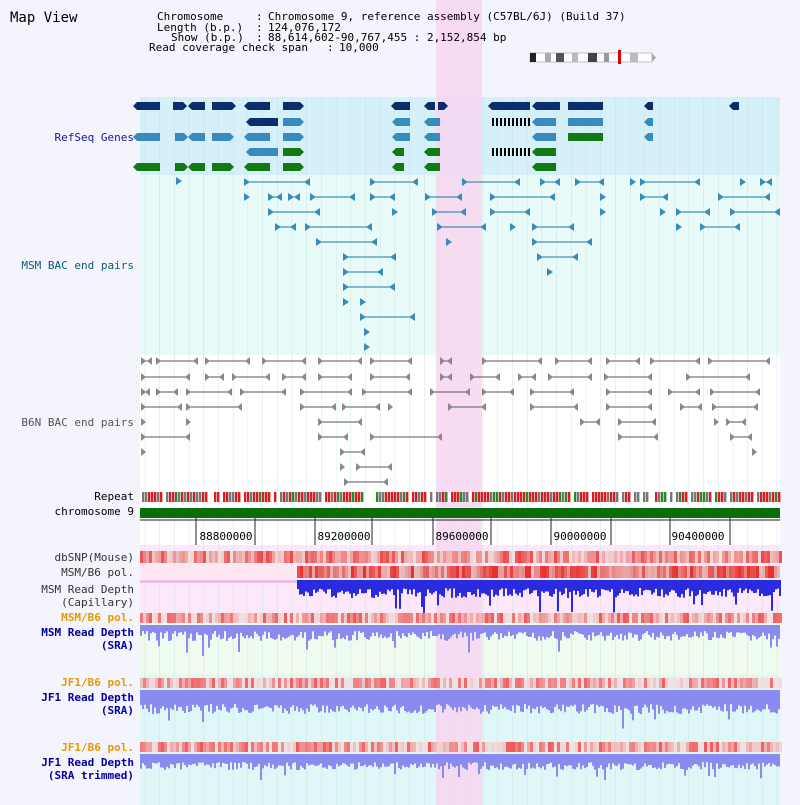  Describe the element at coordinates (461, 497) in the screenshot. I see `repeat-track` at that location.